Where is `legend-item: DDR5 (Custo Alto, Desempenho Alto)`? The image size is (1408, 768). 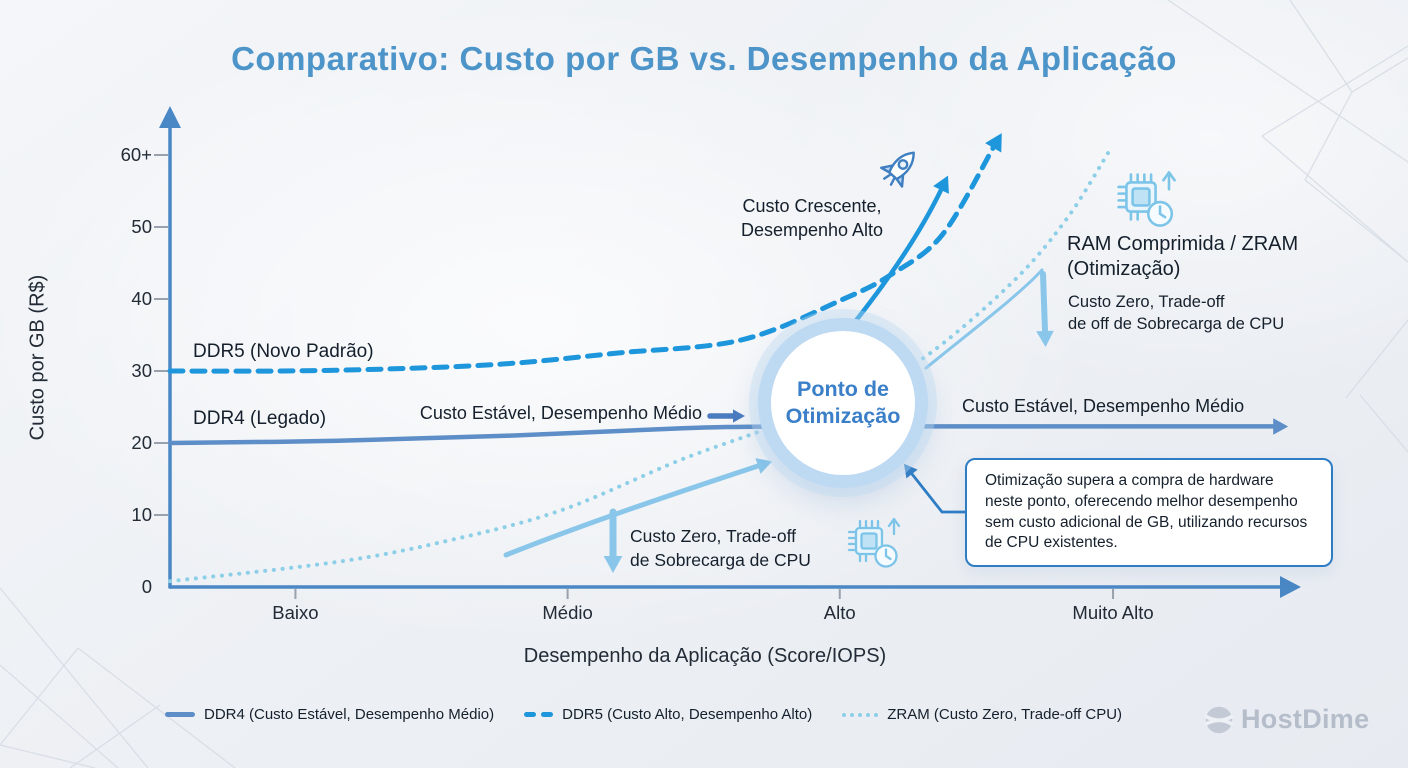
legend-item: DDR5 (Custo Alto, Desempenho Alto) is located at coordinates (668, 714).